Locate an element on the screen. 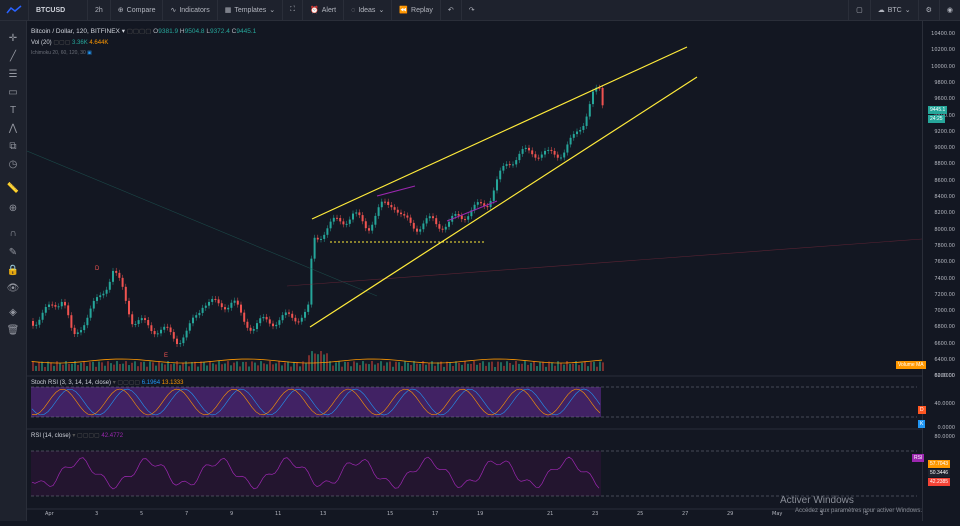  horizontal-lines-icon: ☰ is located at coordinates (13, 74).